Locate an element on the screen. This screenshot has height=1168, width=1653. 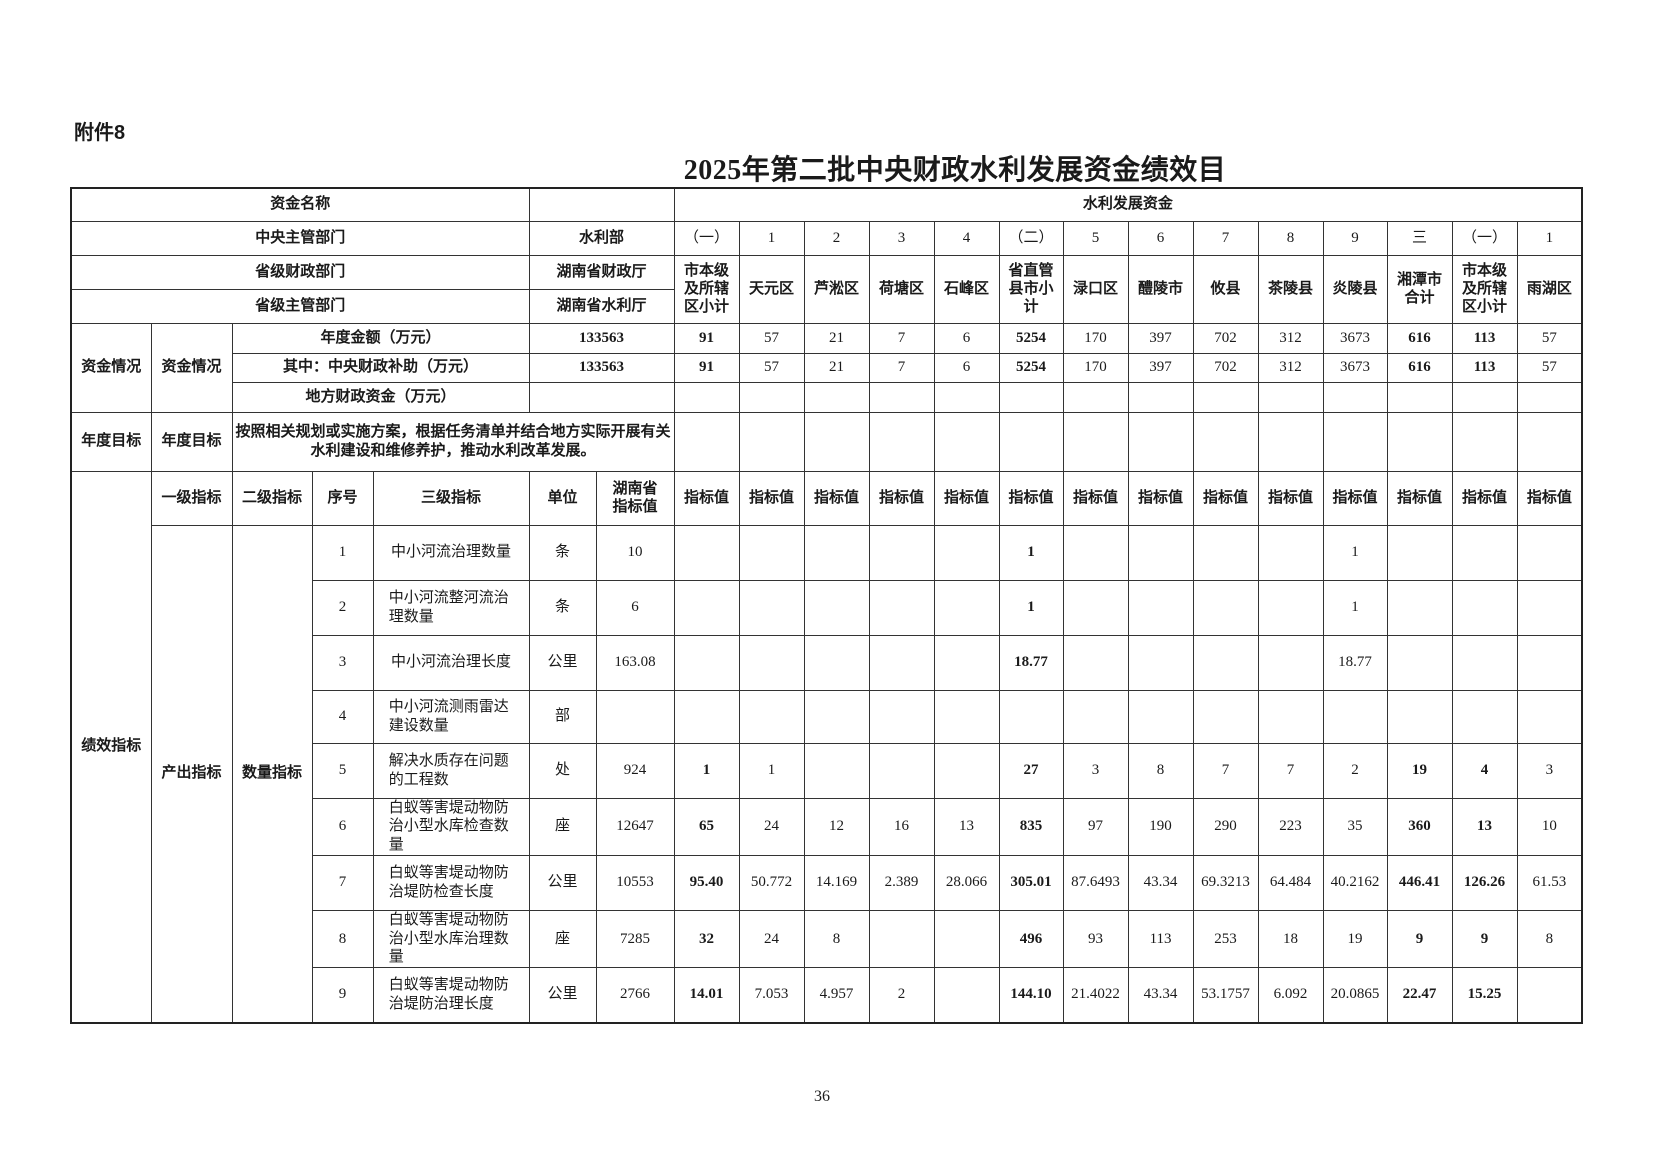
indicator-name: 解决水质存在问题的工程数 is located at coordinates (451, 770).